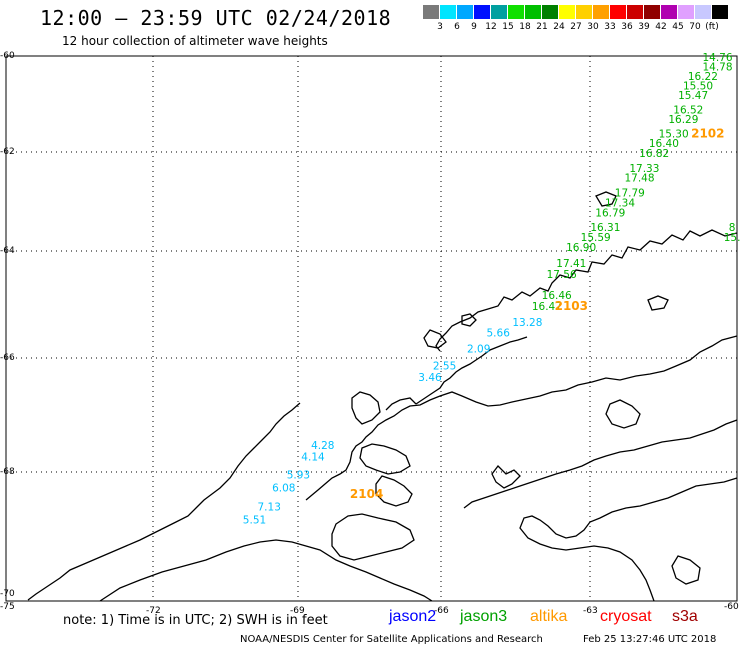 Image resolution: width=740 pixels, height=650 pixels. I want to click on lat-label: -62, so click(7, 152).